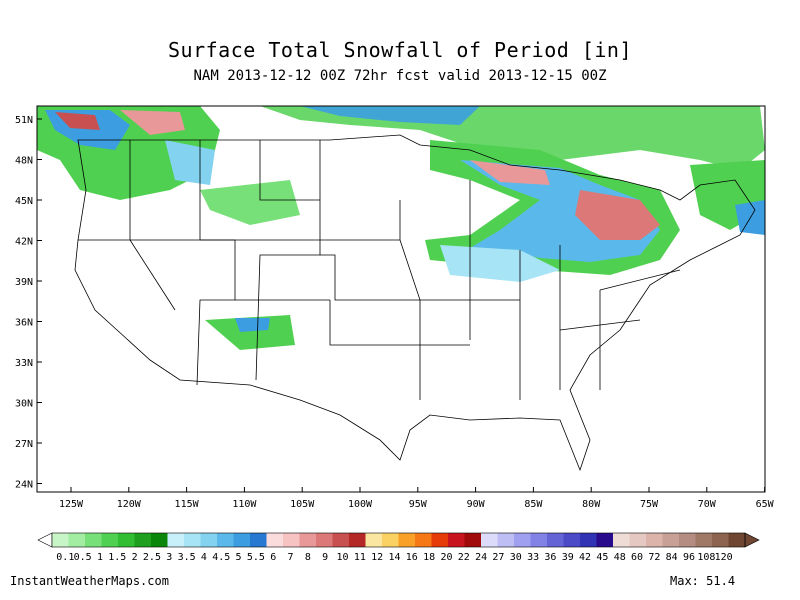 The height and width of the screenshot is (600, 800). Describe the element at coordinates (481, 557) in the screenshot. I see `legend-label: 24` at that location.